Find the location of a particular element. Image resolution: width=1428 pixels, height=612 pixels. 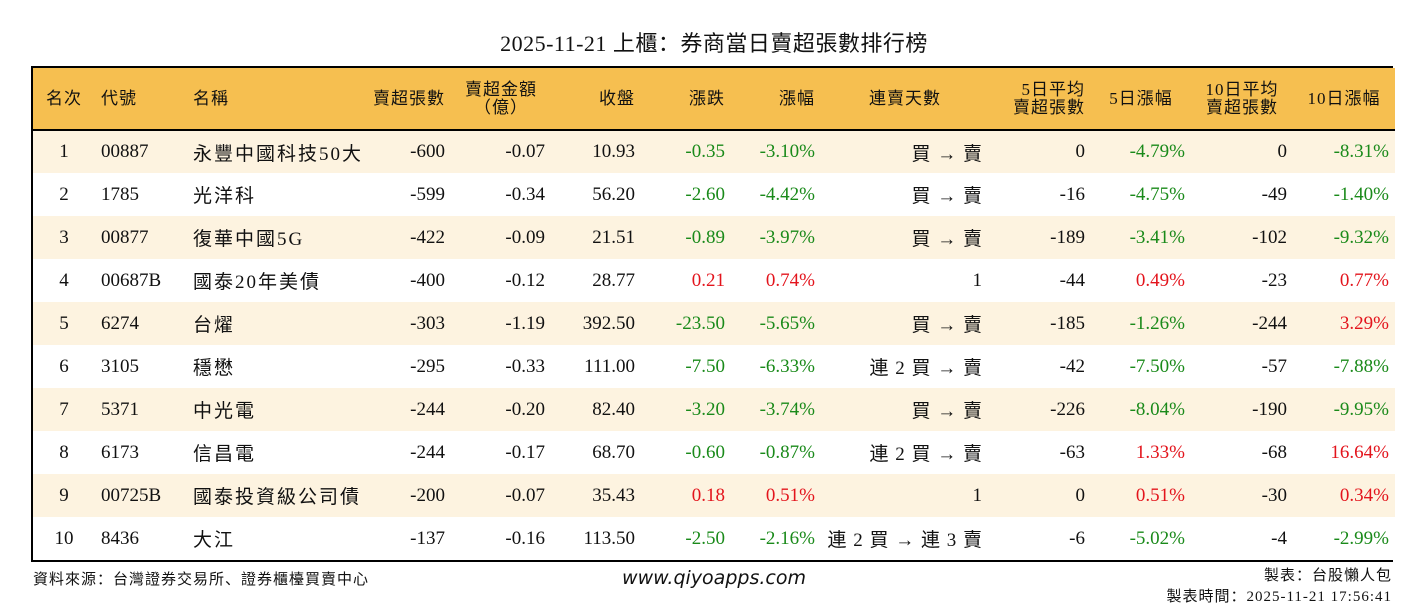

cell-sell-amount: -1.19 is located at coordinates (525, 323).